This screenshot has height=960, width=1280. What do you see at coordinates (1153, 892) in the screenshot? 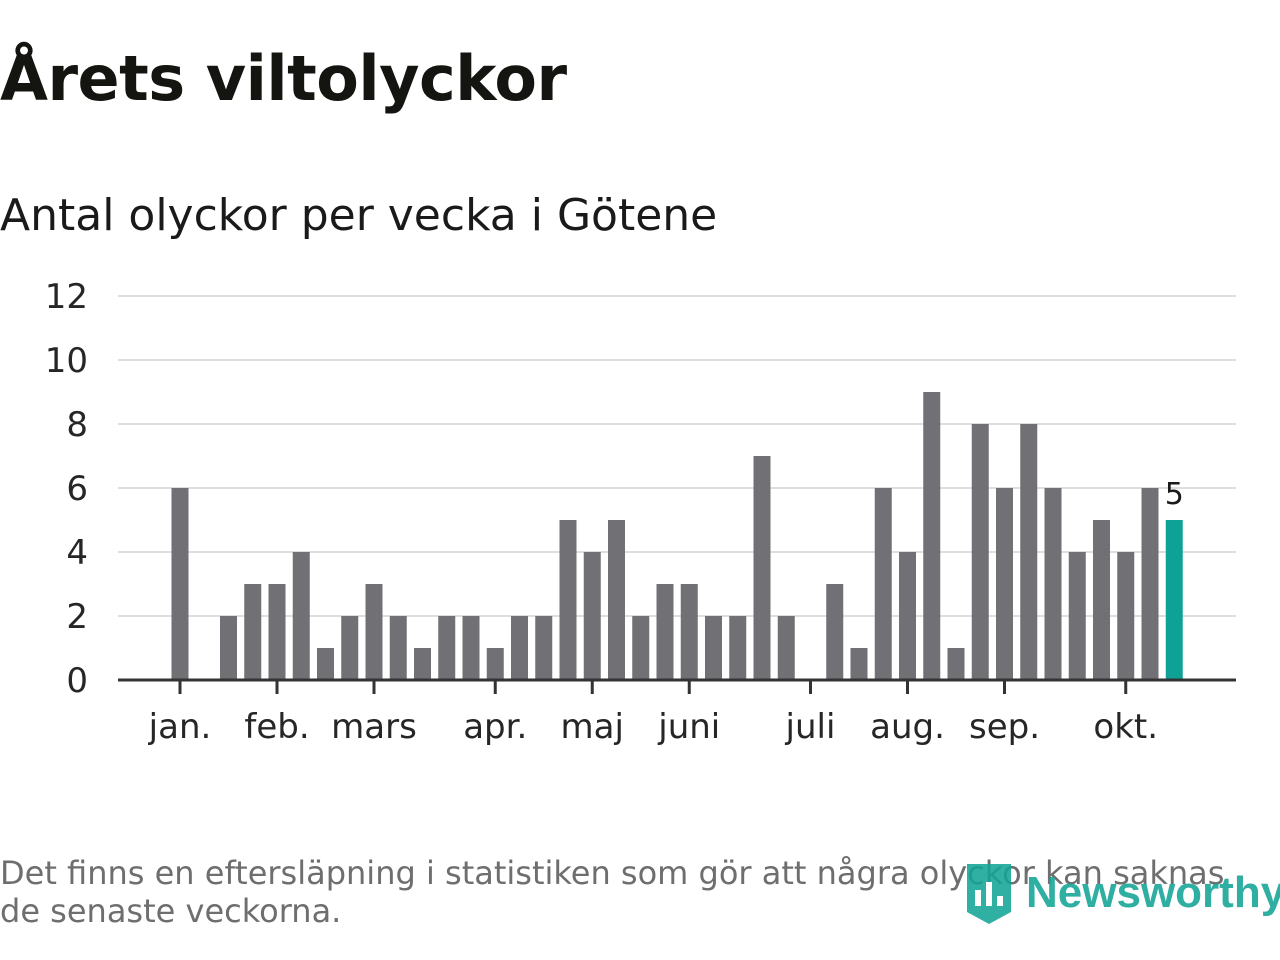
I see `brand-name: Newsworthy` at bounding box center [1153, 892].